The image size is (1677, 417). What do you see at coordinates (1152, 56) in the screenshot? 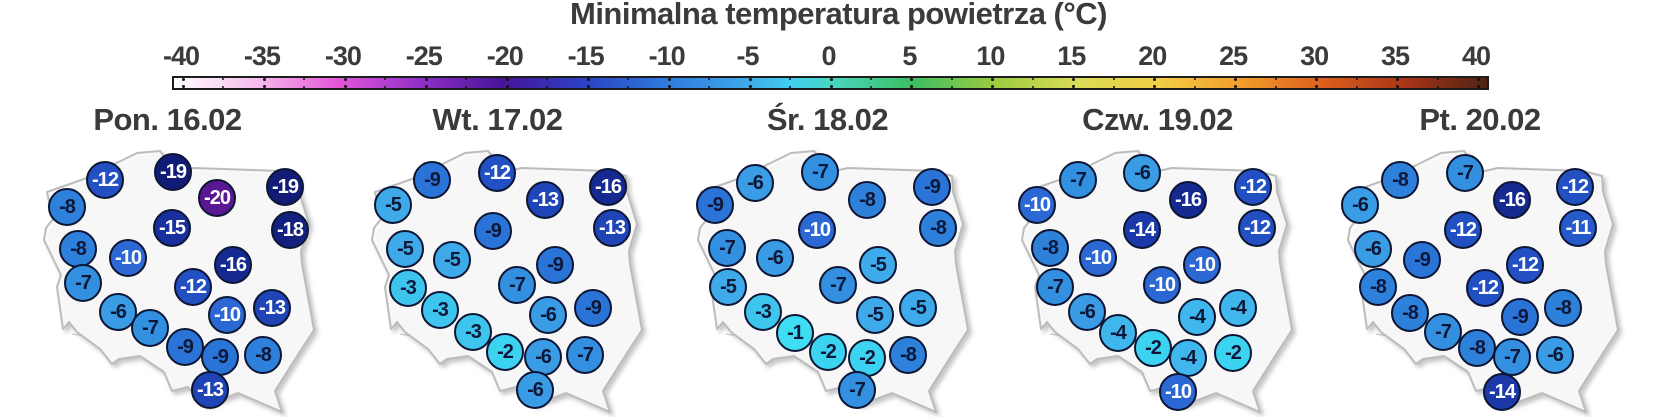
I see `colorbar-tick-label: 20` at bounding box center [1152, 56].